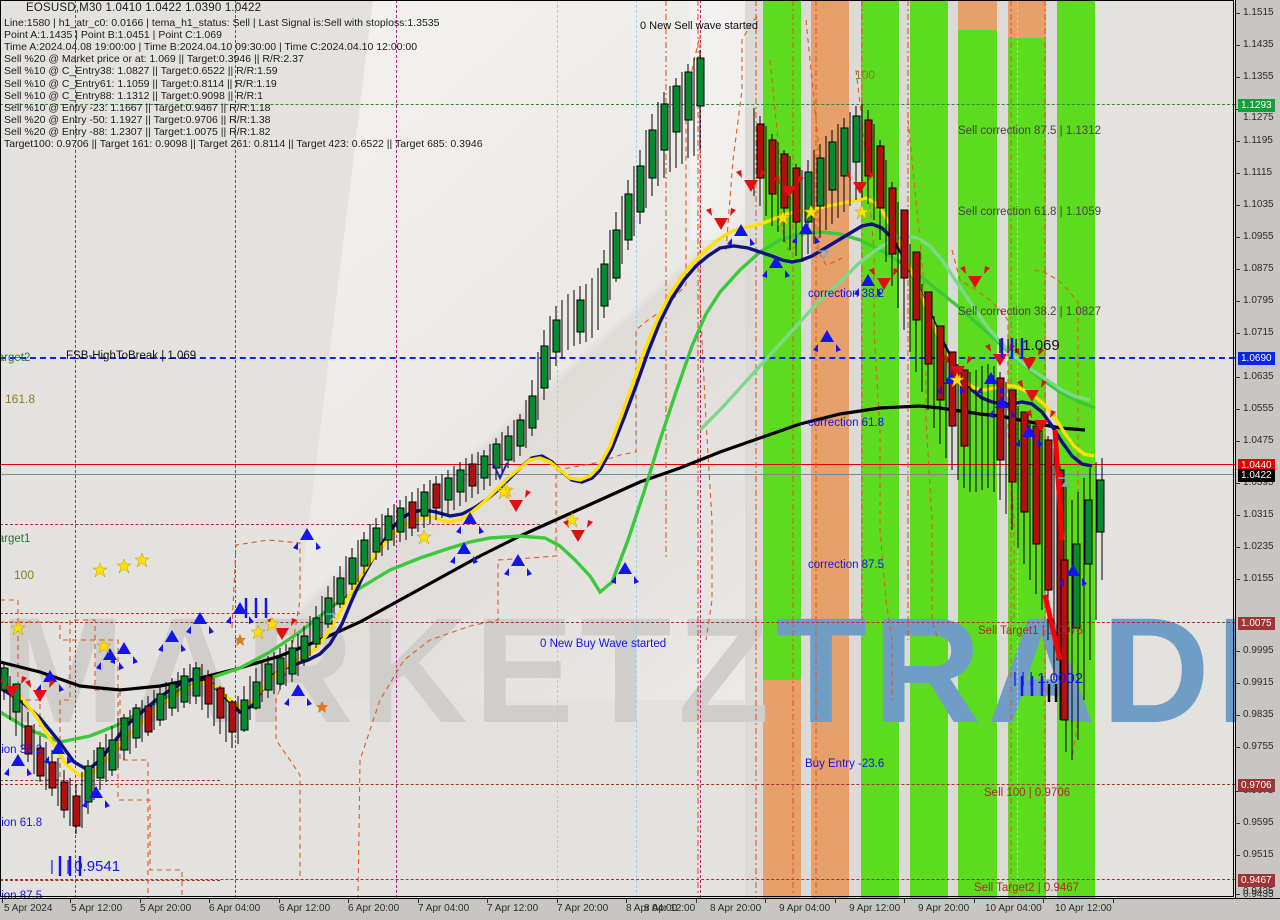  Describe the element at coordinates (513, 908) in the screenshot. I see `time-tick-label: 7 Apr 12:00` at that location.